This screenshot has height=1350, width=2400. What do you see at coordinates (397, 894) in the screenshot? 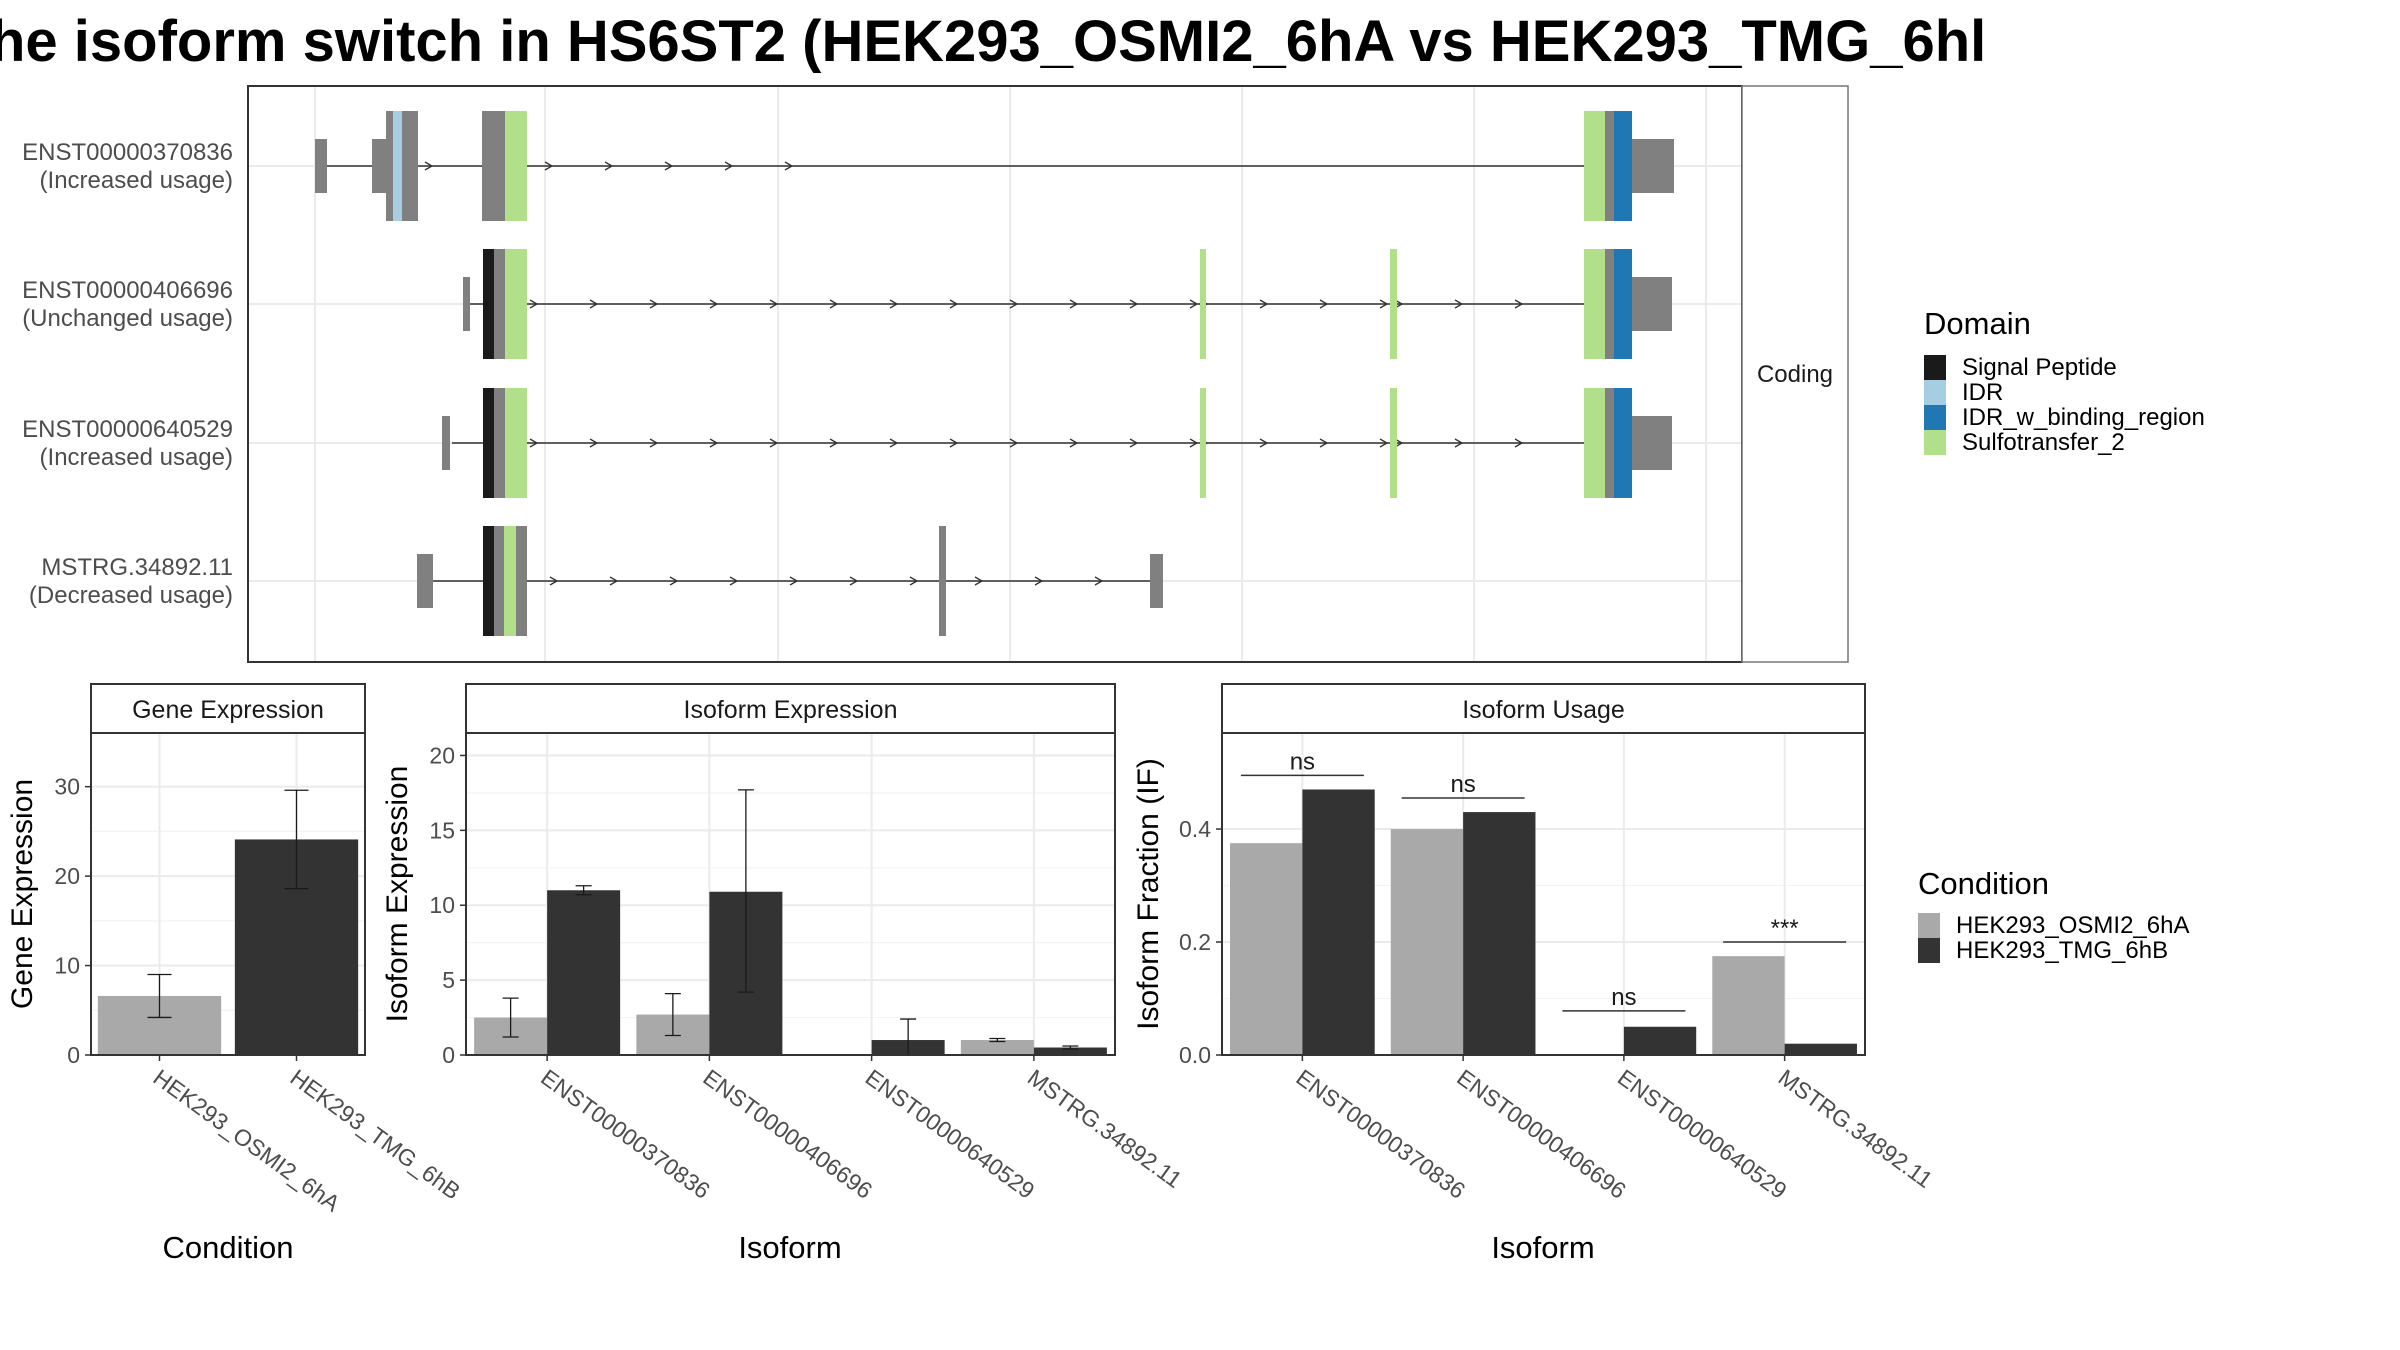
I see `y-axis-title: Isoform Expression` at bounding box center [397, 894].